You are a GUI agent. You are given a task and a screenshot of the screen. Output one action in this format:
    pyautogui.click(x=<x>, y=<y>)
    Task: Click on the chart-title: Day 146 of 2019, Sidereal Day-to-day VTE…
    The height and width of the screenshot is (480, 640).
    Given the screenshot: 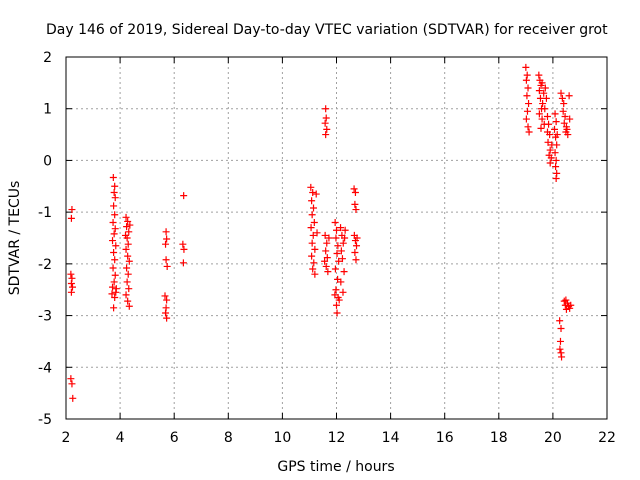 What is the action you would take?
    pyautogui.click(x=327, y=30)
    